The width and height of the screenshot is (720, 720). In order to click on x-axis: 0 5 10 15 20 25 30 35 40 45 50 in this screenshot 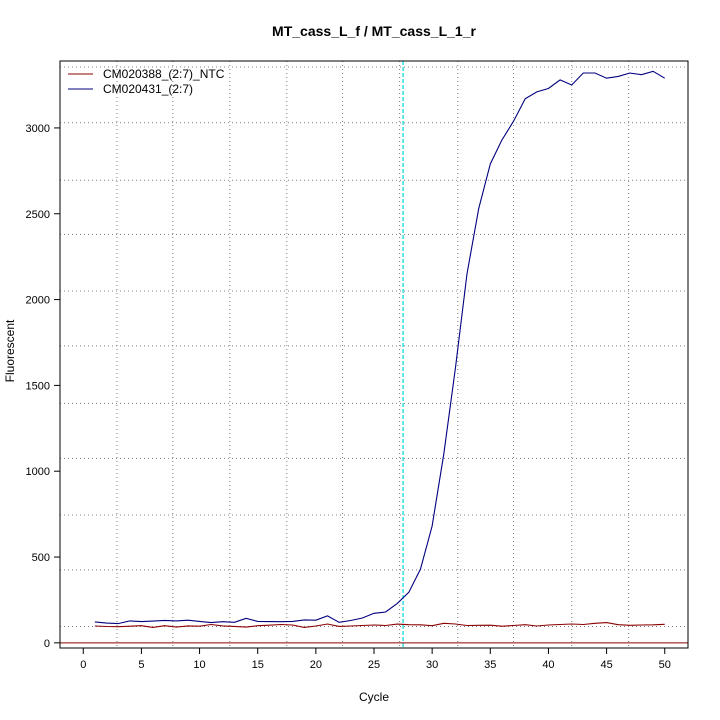, I will do `click(375, 659)`.